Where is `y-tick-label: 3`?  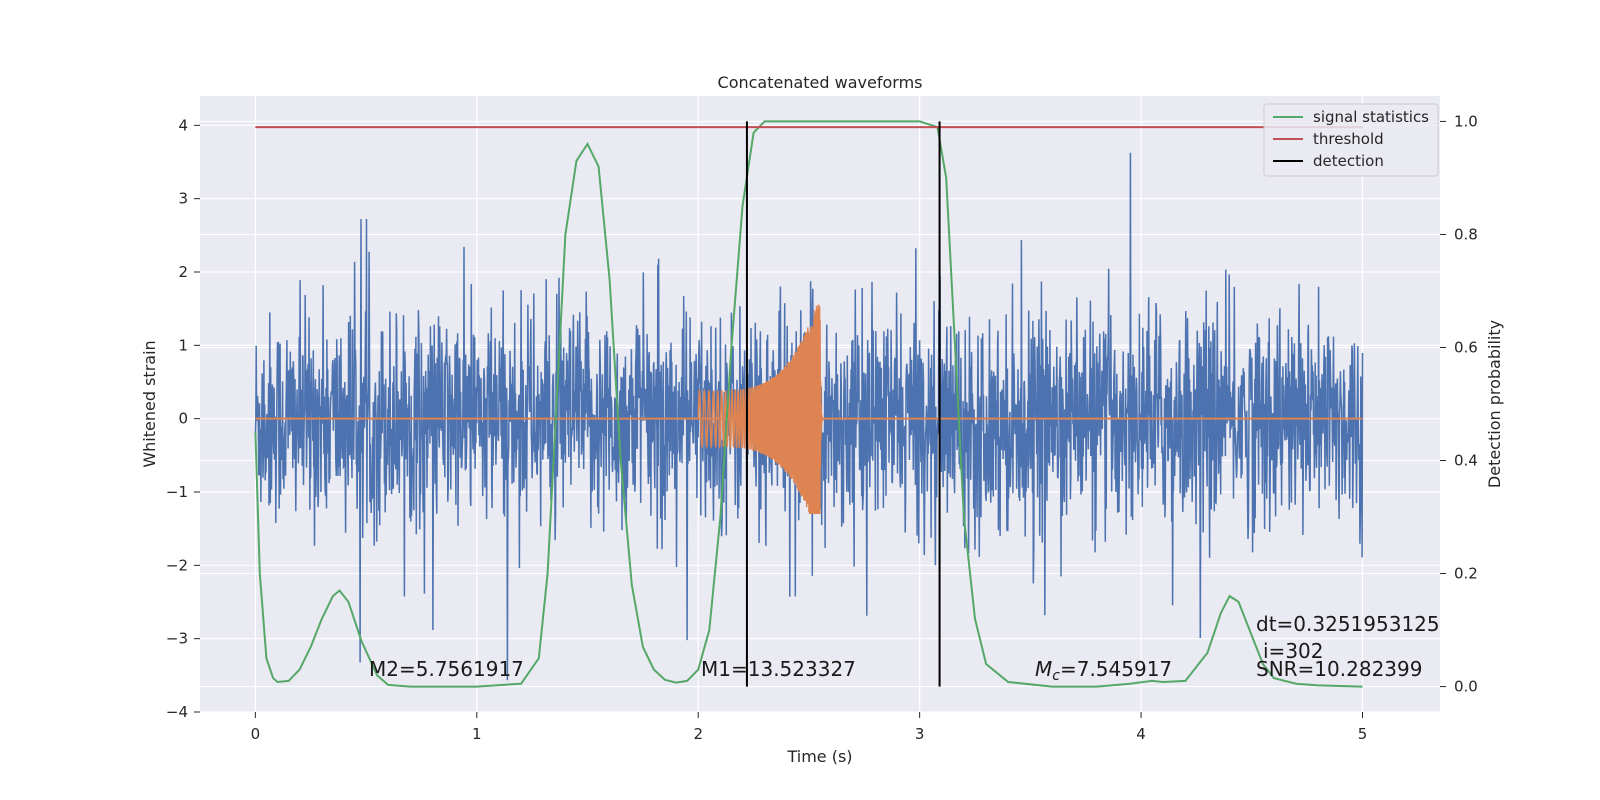 y-tick-label: 3 is located at coordinates (183, 199).